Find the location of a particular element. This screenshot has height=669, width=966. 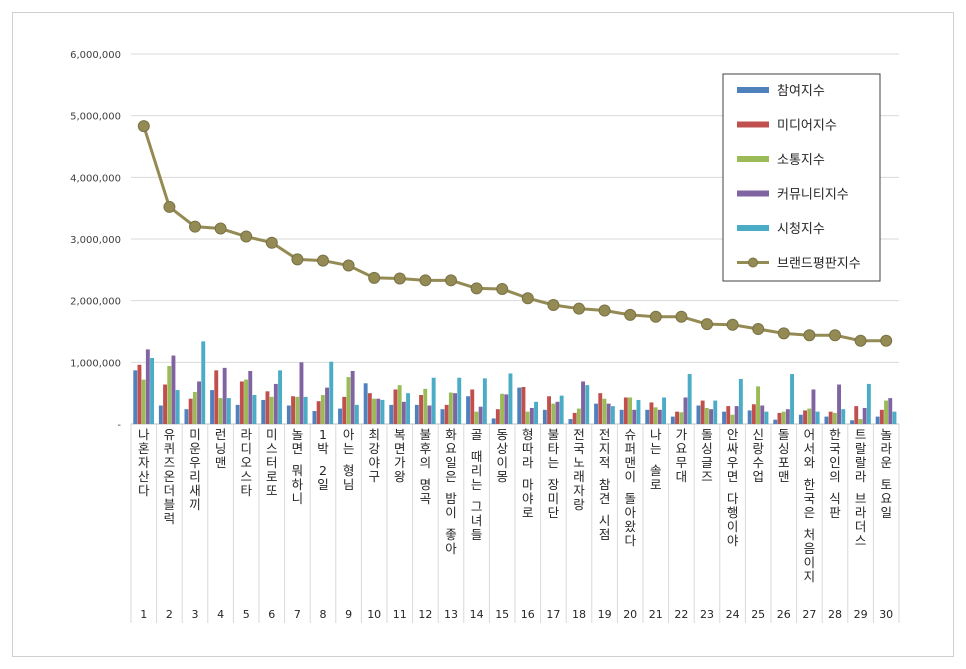

legend-swatch-marker is located at coordinates (753, 262).